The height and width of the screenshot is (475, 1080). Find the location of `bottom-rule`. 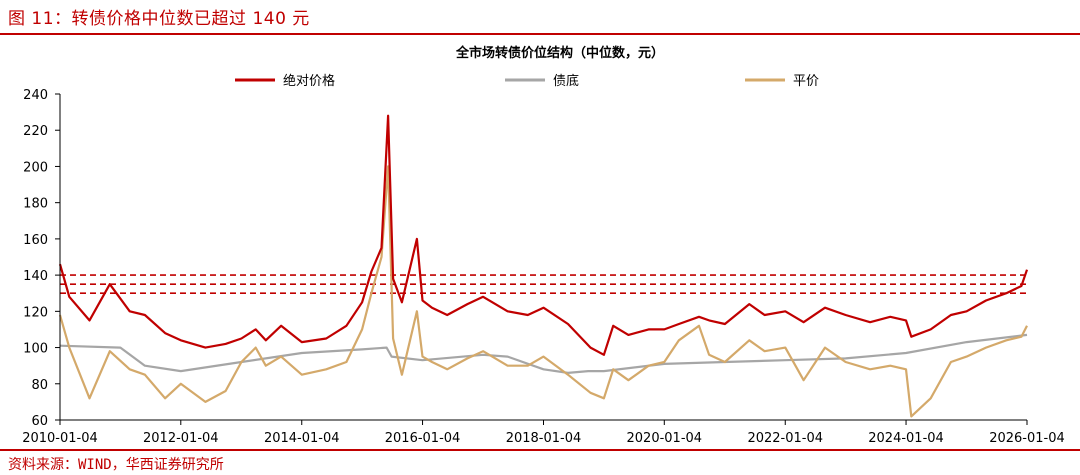

bottom-rule is located at coordinates (540, 450).